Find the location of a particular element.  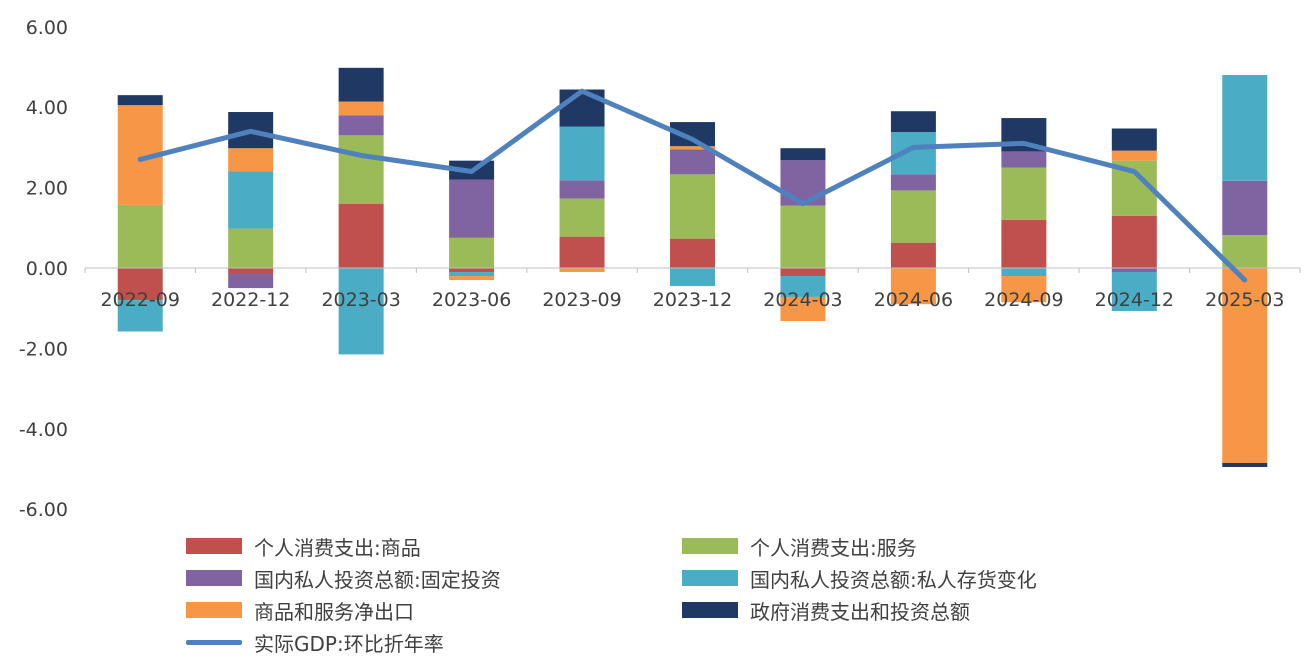

legend-item-services: 个人消费支出:服务 is located at coordinates (799, 546).